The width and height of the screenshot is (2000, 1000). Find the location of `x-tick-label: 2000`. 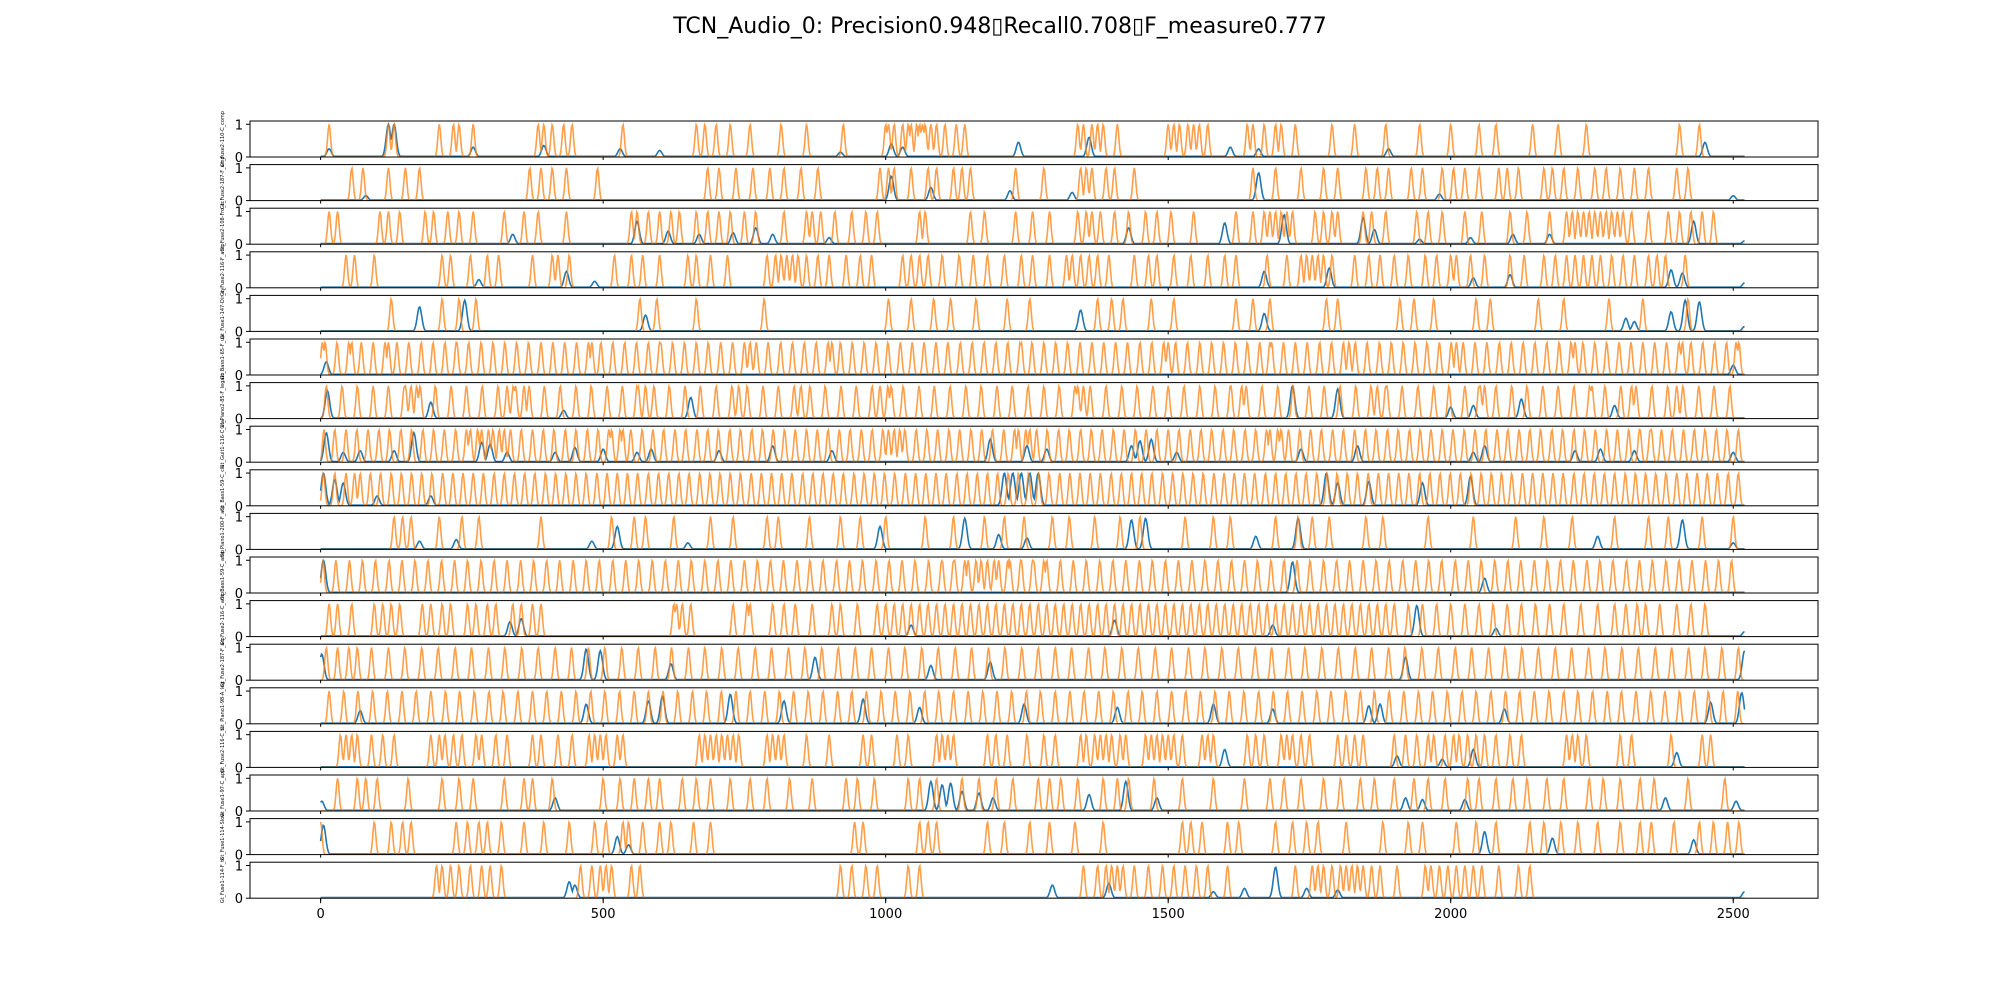

x-tick-label: 2000 is located at coordinates (1450, 914).